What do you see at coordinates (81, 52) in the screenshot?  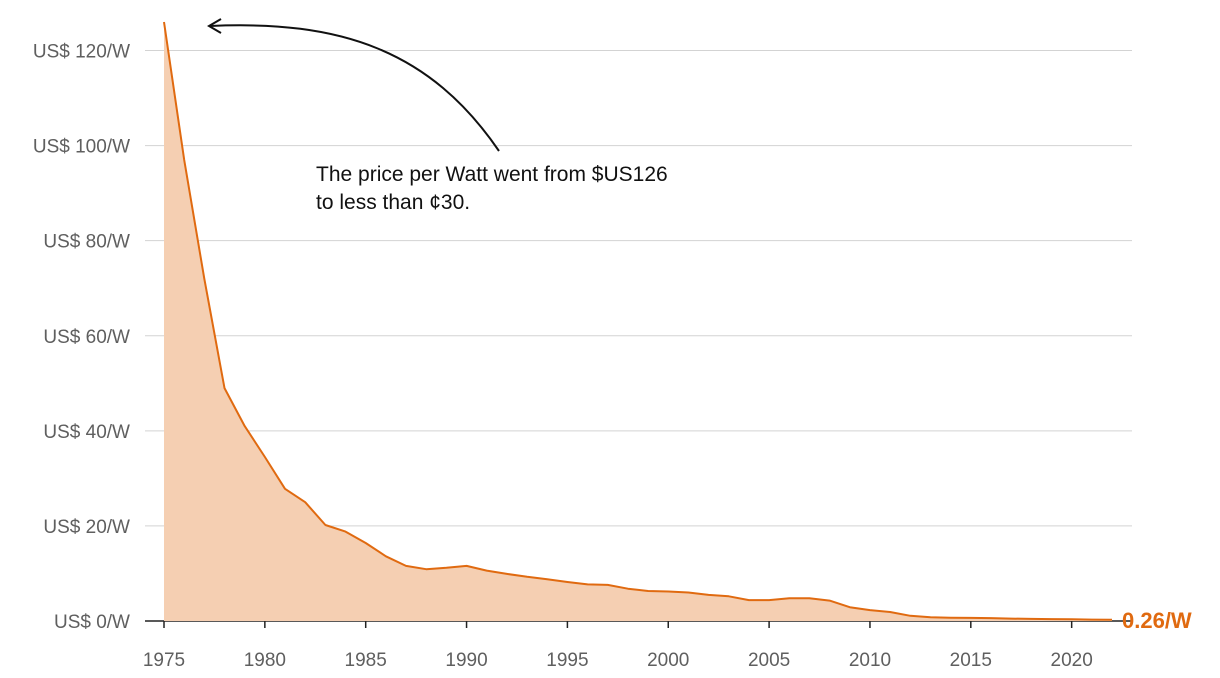 I see `y-tick-label: US$ 120/W` at bounding box center [81, 52].